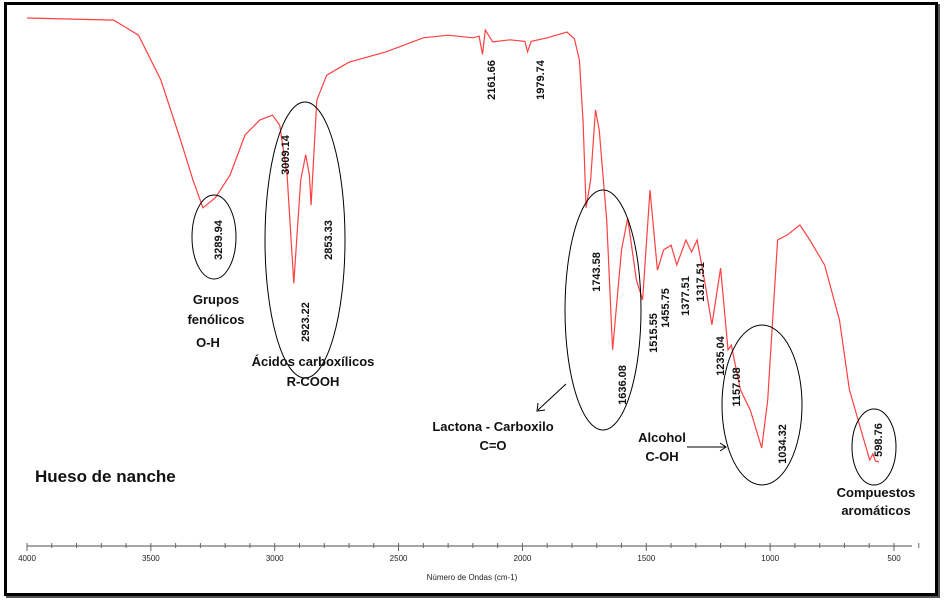  Describe the element at coordinates (552, 397) in the screenshot. I see `arrow-lactona` at that location.